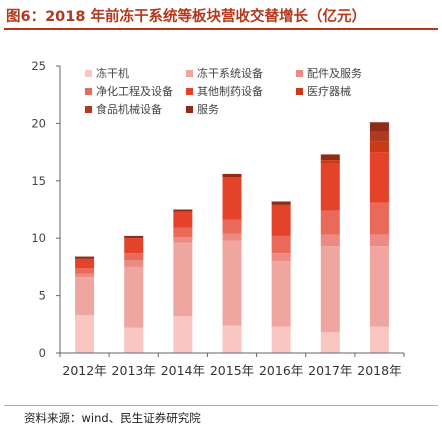 This screenshot has height=429, width=442. I want to click on legend-label: 净化工程及设备, so click(134, 91).